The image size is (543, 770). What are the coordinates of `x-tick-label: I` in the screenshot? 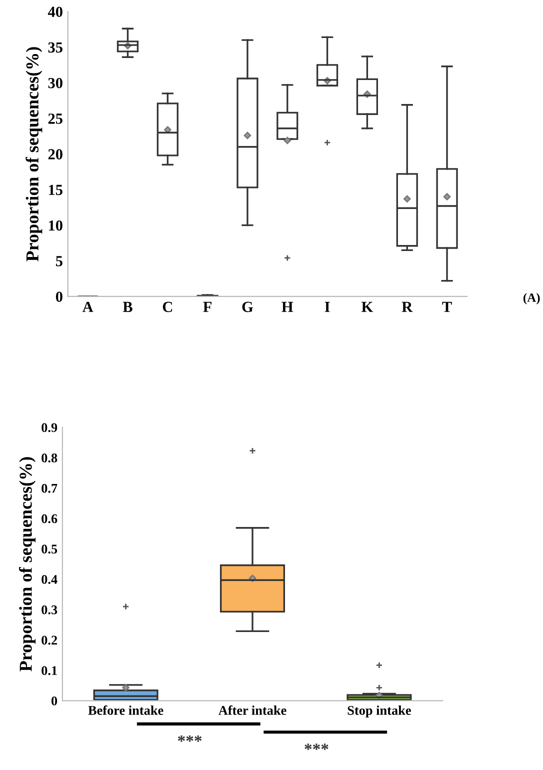 It's located at (327, 307).